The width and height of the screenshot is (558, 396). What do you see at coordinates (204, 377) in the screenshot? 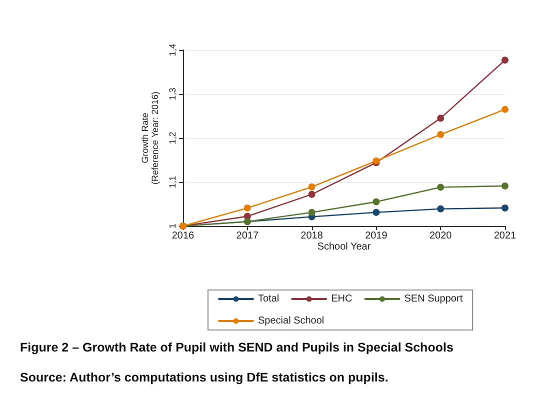
I see `source-note: Source: Author’s computations using DfE statistics on pupils.` at bounding box center [204, 377].